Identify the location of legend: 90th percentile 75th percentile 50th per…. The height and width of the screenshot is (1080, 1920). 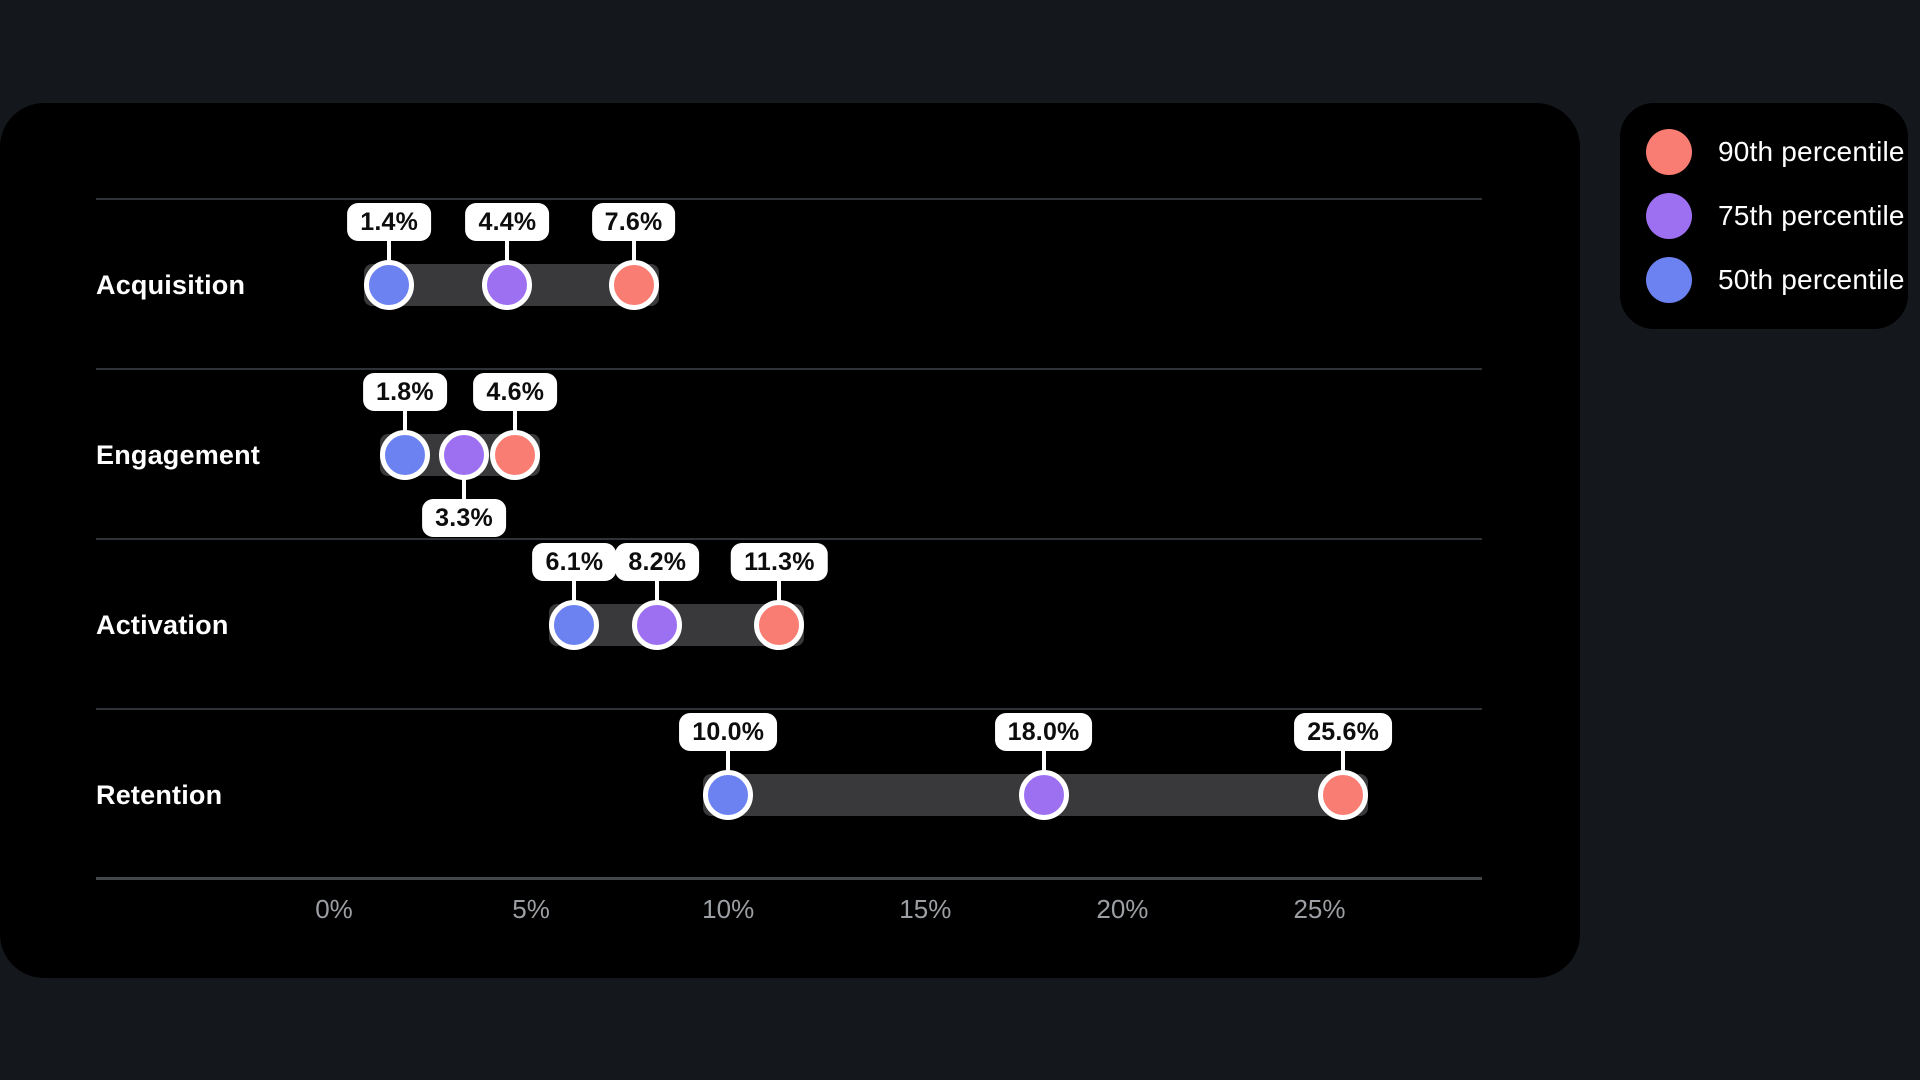
(1764, 216).